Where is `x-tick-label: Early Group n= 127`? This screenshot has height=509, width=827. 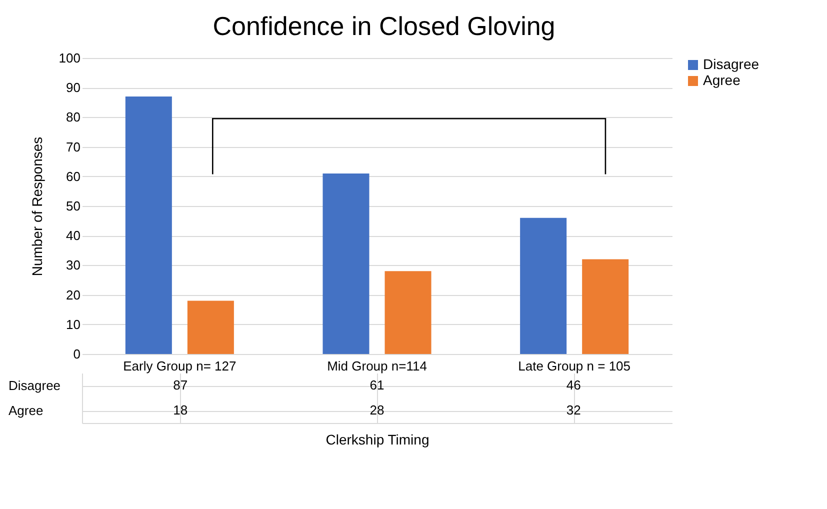
x-tick-label: Early Group n= 127 is located at coordinates (179, 366).